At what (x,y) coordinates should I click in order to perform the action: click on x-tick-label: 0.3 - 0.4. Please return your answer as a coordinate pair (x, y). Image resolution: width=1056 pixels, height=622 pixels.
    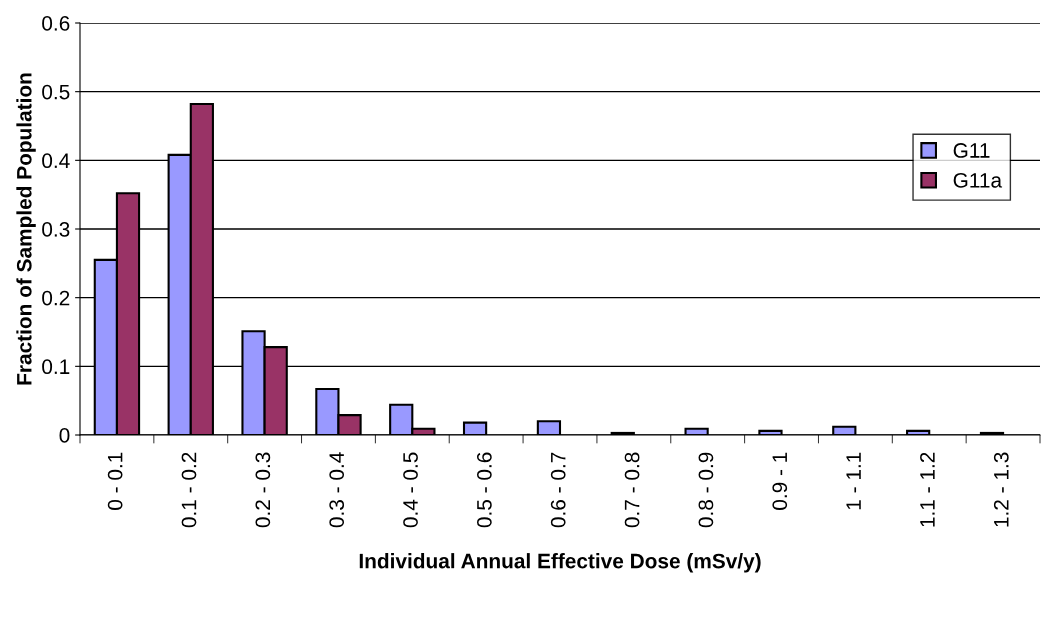
    Looking at the image, I should click on (337, 490).